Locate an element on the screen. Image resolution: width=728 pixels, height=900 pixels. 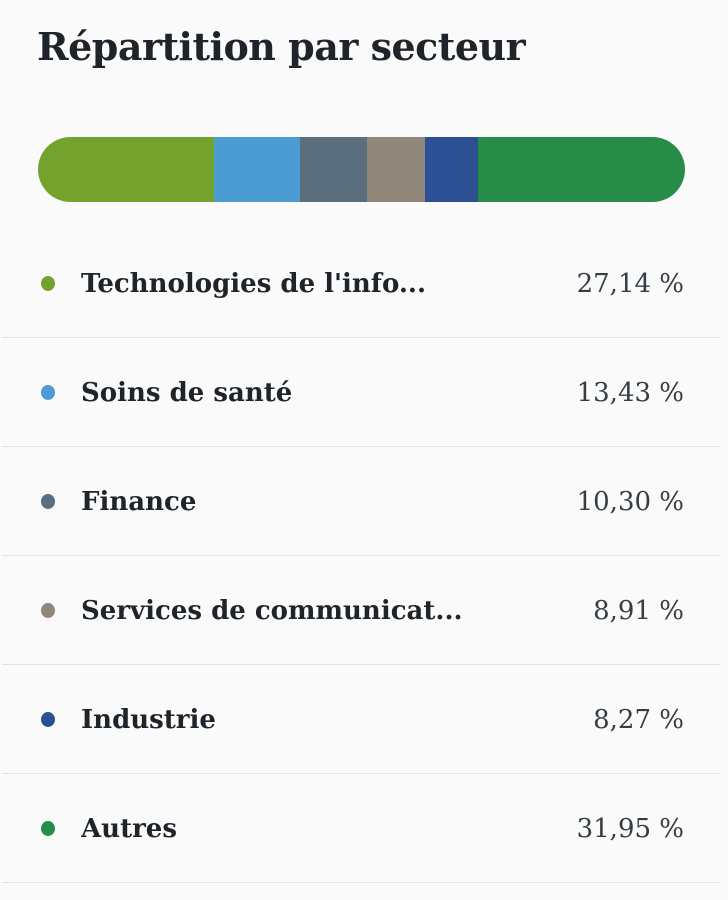
legend-value: 8,91 % is located at coordinates (638, 610).